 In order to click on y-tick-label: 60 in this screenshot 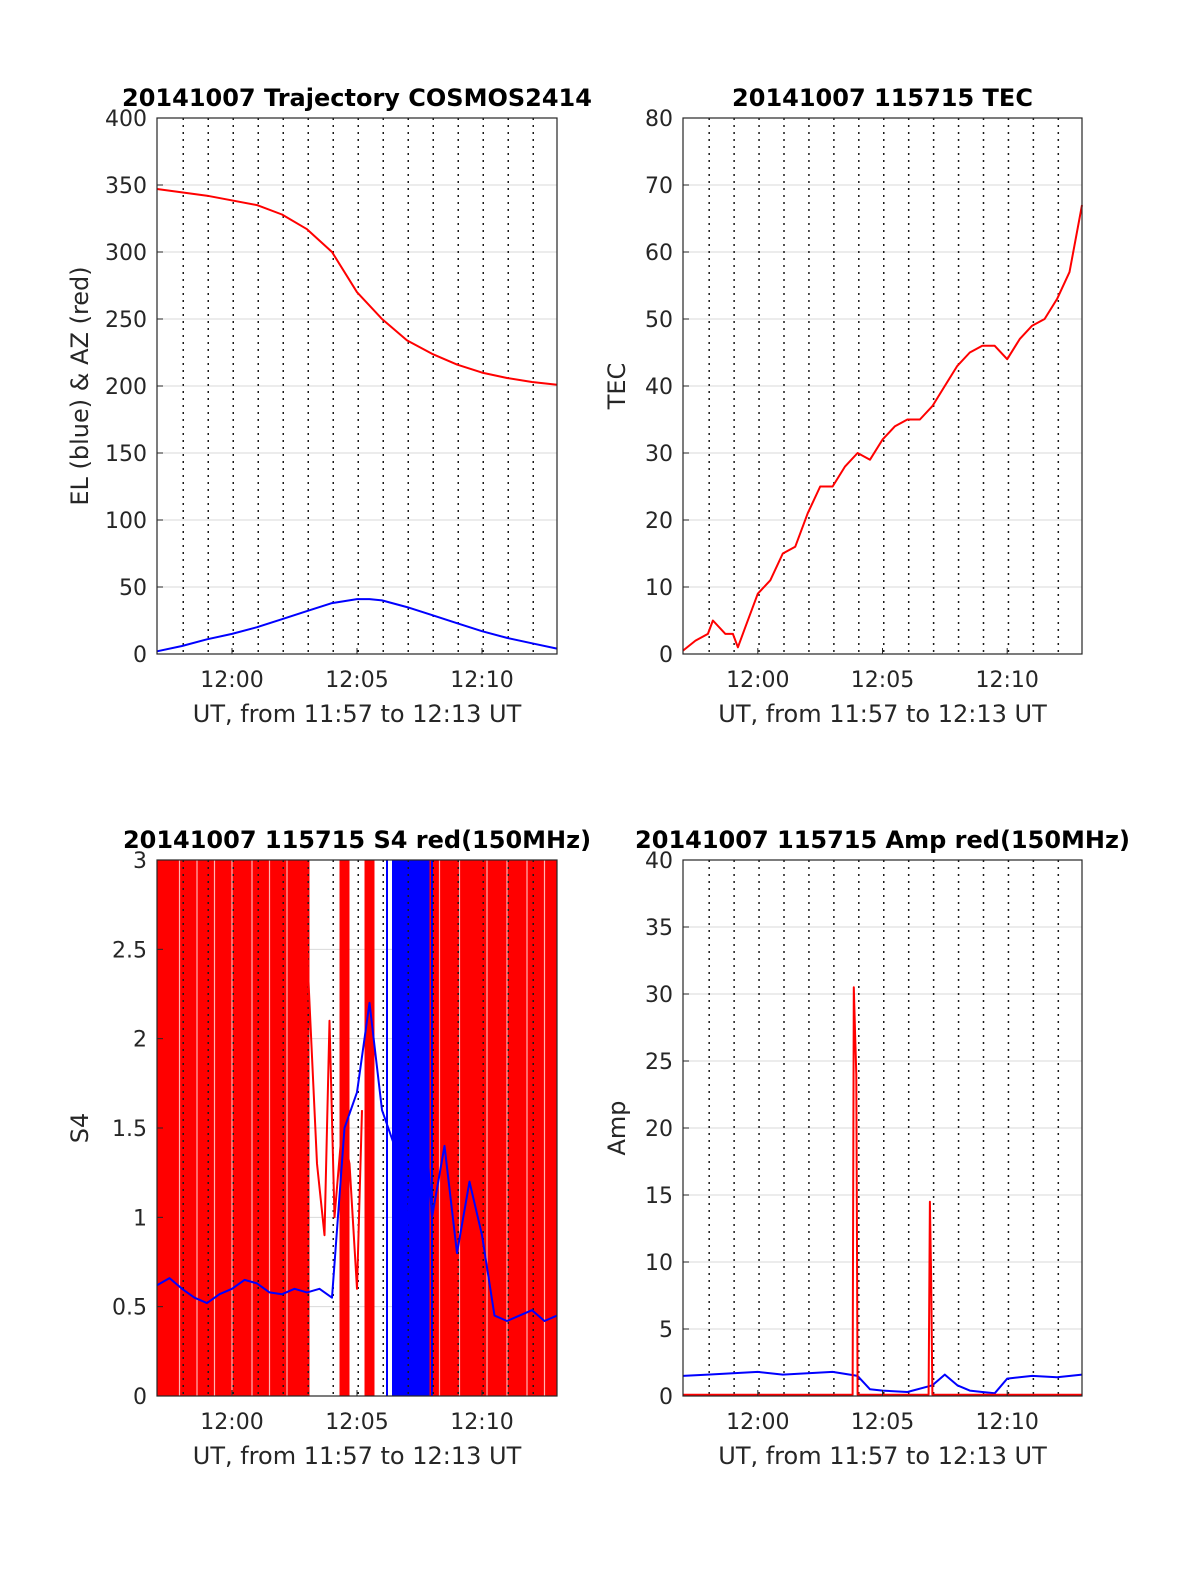, I will do `click(659, 253)`.